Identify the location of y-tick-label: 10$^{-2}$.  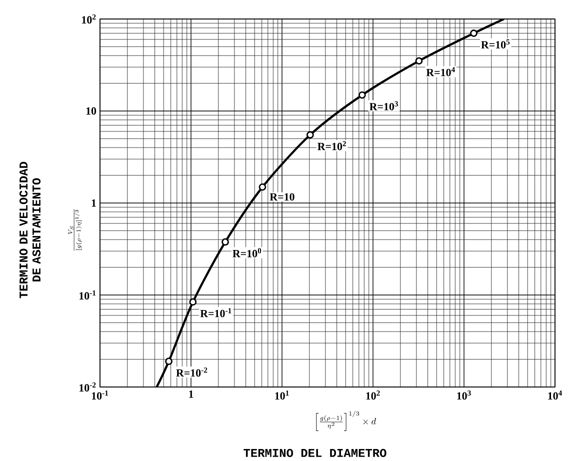
(88, 387).